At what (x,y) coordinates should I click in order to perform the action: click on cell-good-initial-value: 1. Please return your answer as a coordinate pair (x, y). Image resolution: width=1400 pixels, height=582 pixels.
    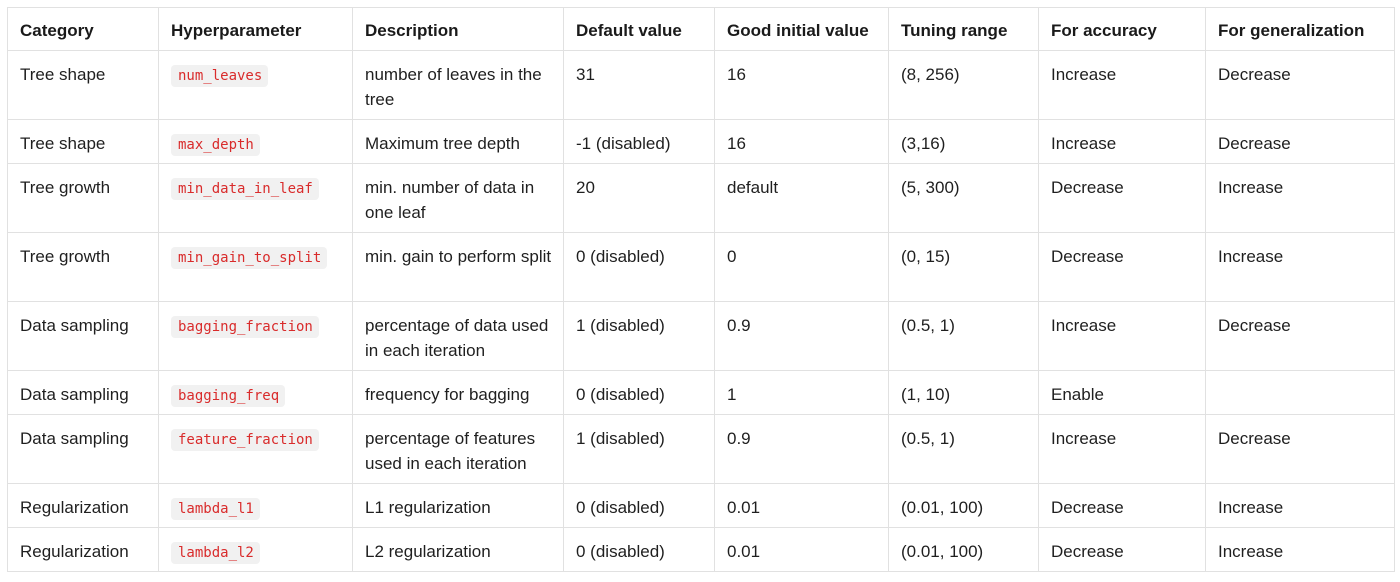
    Looking at the image, I should click on (801, 392).